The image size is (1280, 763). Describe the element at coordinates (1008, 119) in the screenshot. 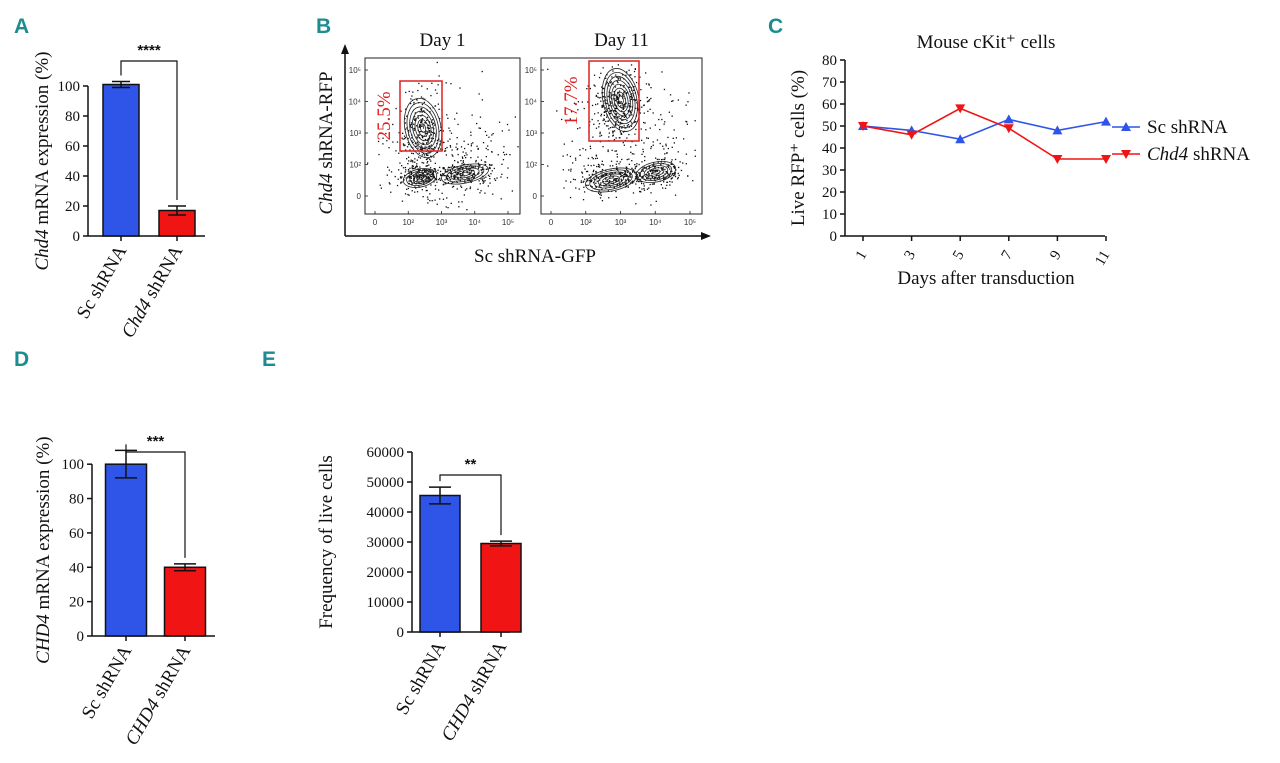

I see `data-point` at that location.